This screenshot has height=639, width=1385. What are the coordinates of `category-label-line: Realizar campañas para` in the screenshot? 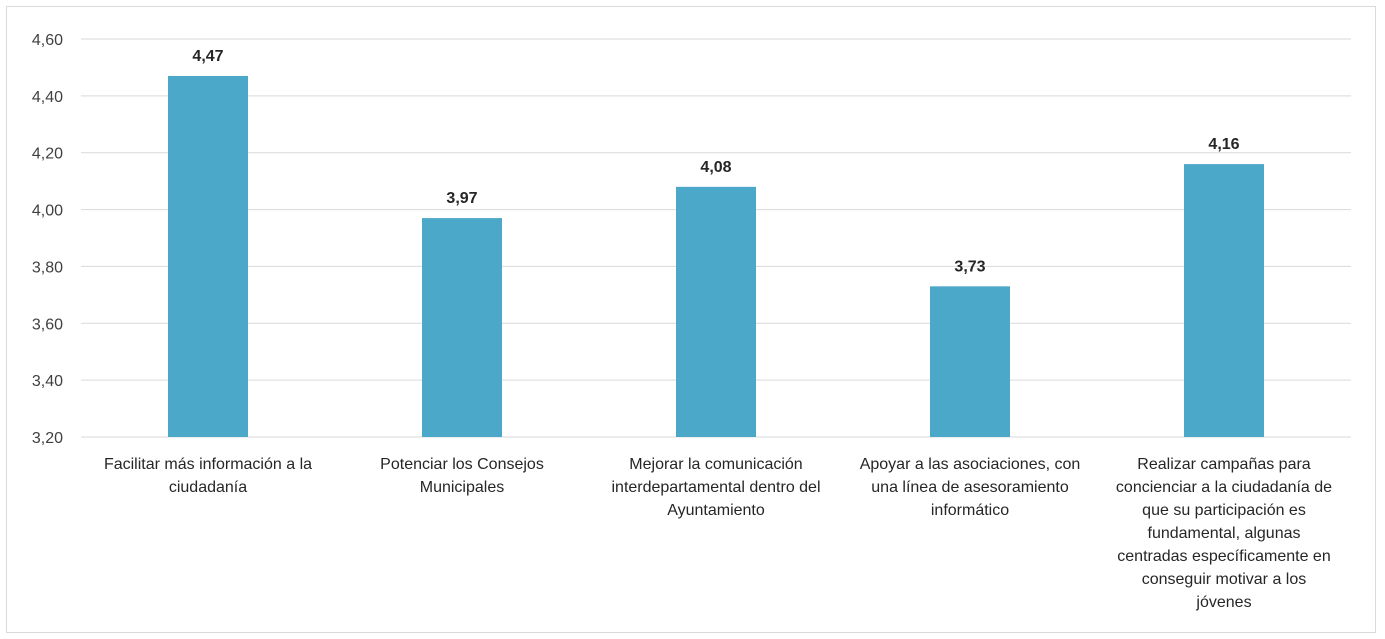 It's located at (1224, 464).